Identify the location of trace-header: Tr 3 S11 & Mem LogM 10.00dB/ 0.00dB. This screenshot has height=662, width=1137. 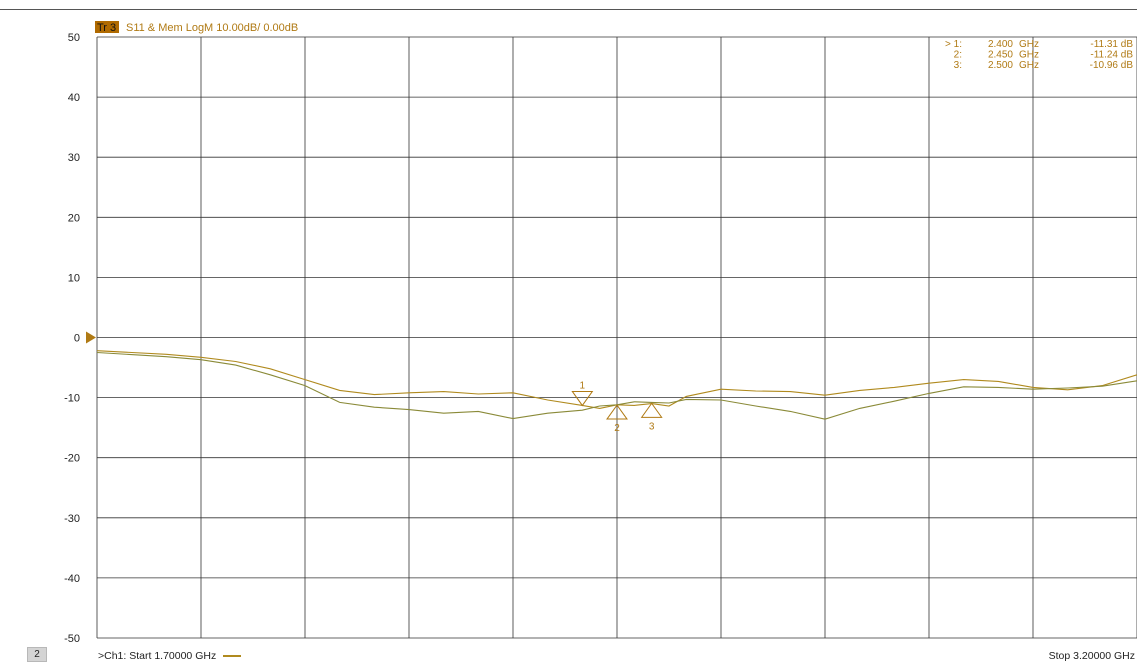
(196, 27).